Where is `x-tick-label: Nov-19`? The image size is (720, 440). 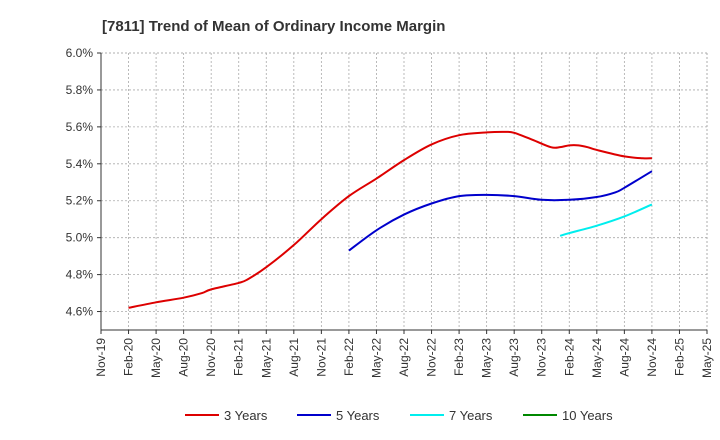
x-tick-label: Nov-19 is located at coordinates (101, 357).